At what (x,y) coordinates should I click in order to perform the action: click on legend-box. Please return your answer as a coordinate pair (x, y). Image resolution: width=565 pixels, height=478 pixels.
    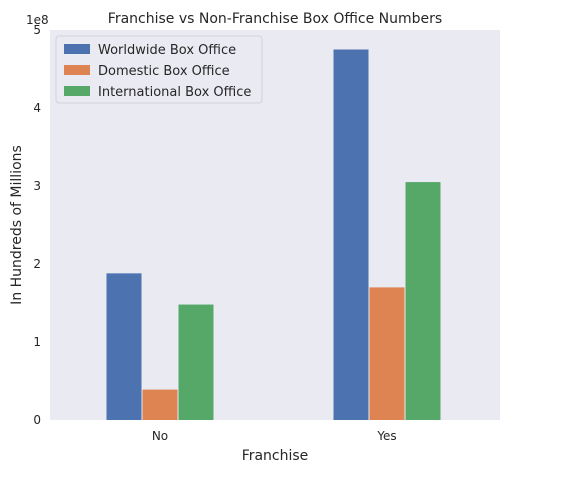
    Looking at the image, I should click on (159, 69).